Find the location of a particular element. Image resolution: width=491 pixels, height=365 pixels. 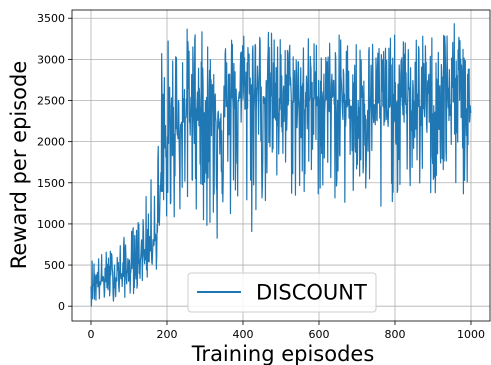

x-tick-label: 600 is located at coordinates (319, 334).